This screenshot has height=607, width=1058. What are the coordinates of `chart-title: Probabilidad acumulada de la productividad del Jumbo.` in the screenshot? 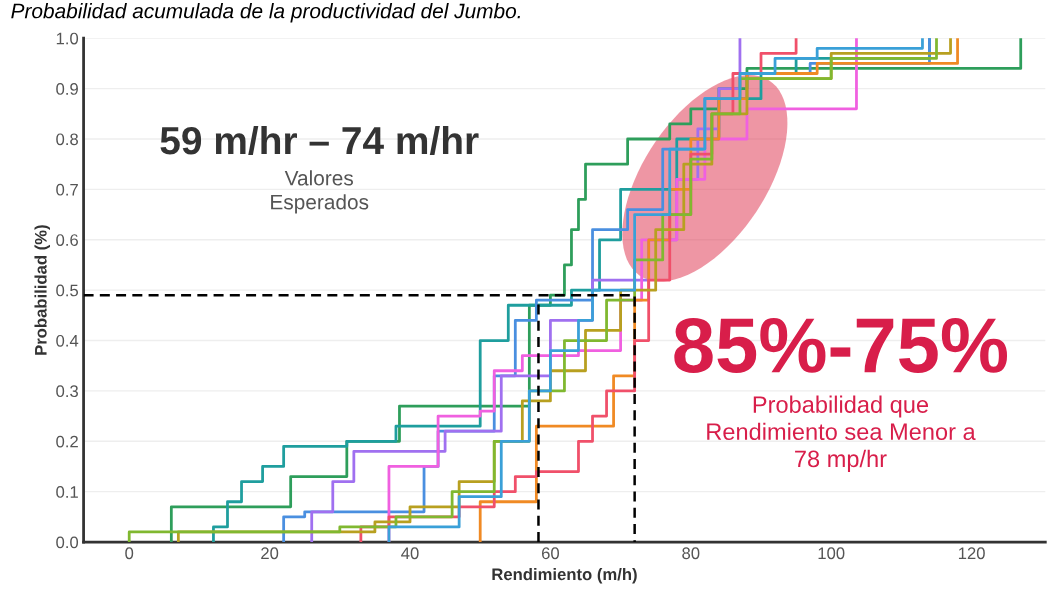 It's located at (265, 13).